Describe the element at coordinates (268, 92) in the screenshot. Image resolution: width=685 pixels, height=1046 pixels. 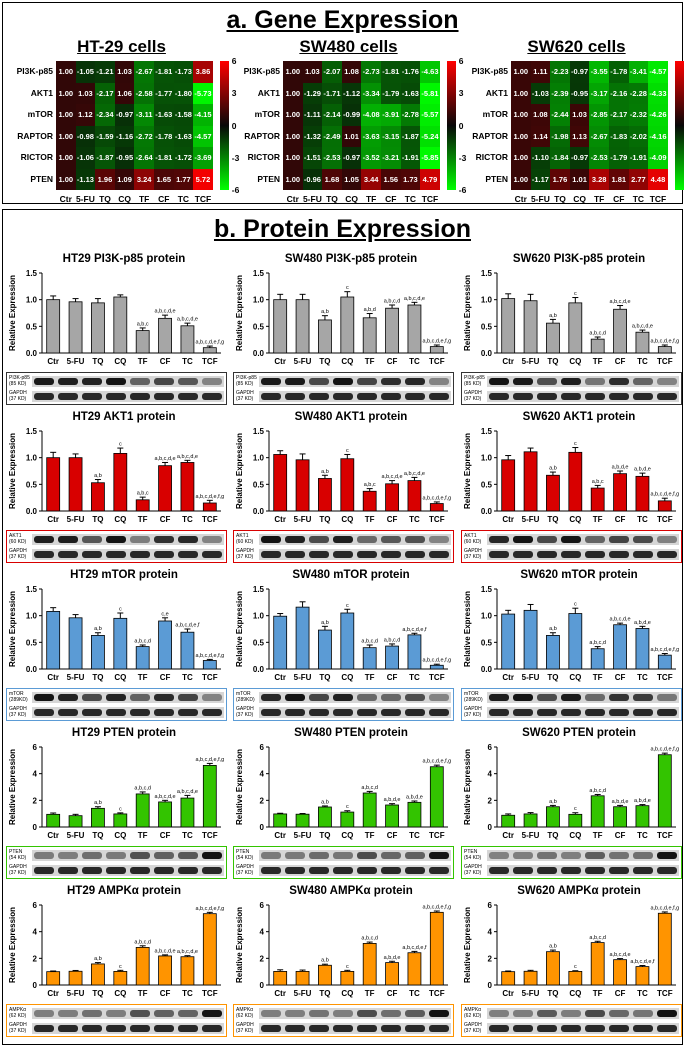
I see `heatmap-row-label: AKT1` at that location.